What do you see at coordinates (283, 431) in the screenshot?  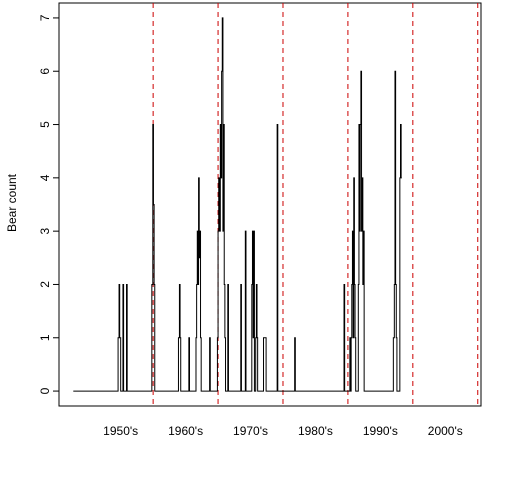 I see `x-axis: 1950's 1960's 1970's 1980's 1990's 2000's` at bounding box center [283, 431].